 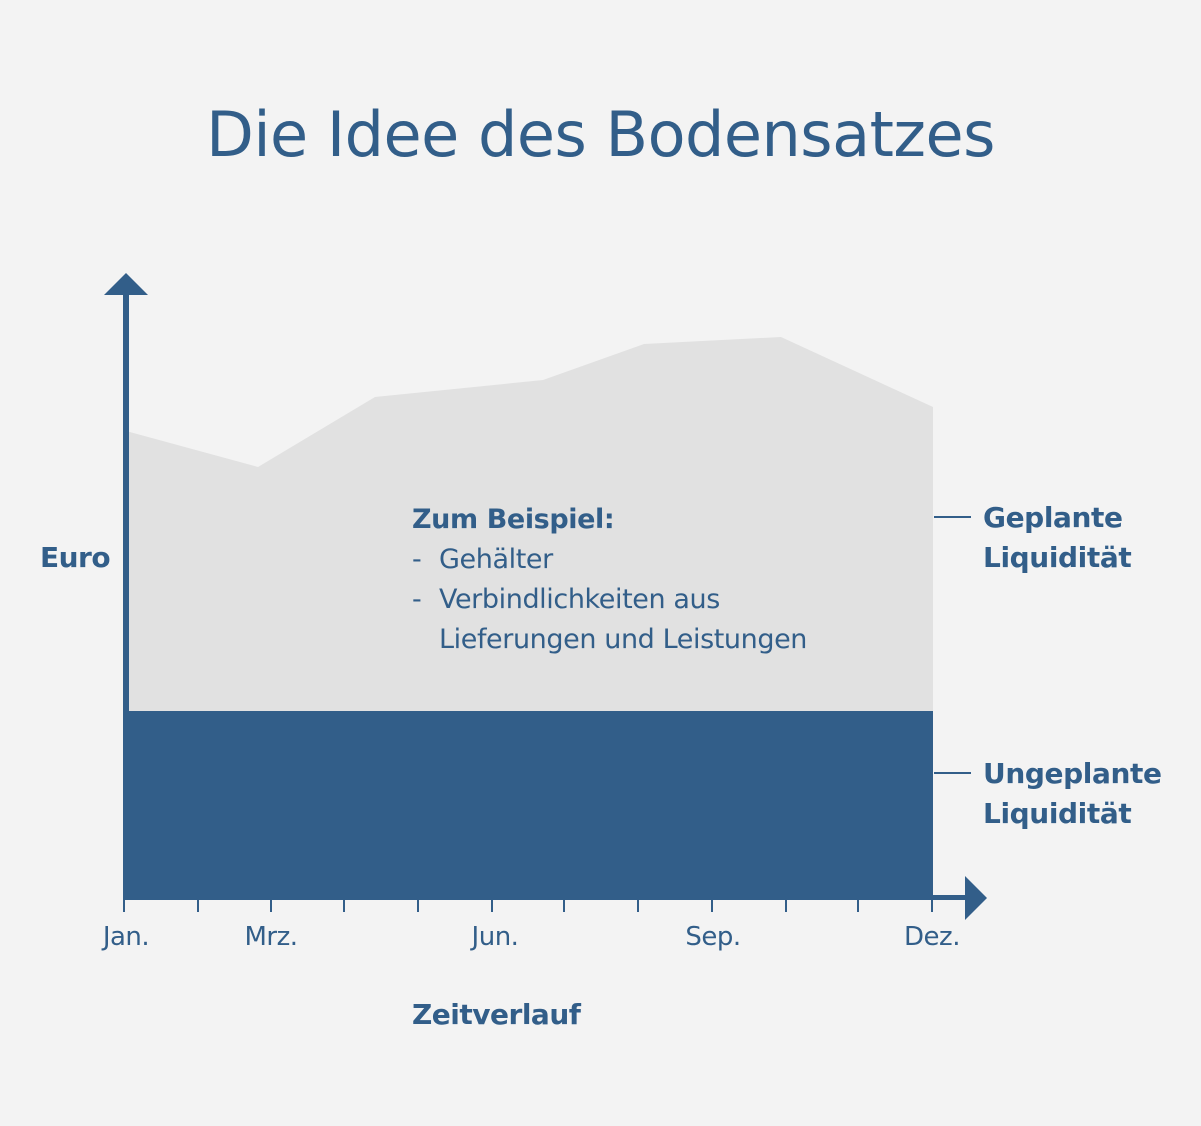 I want to click on x-axis-label: Zeitverlauf, so click(x=496, y=1014).